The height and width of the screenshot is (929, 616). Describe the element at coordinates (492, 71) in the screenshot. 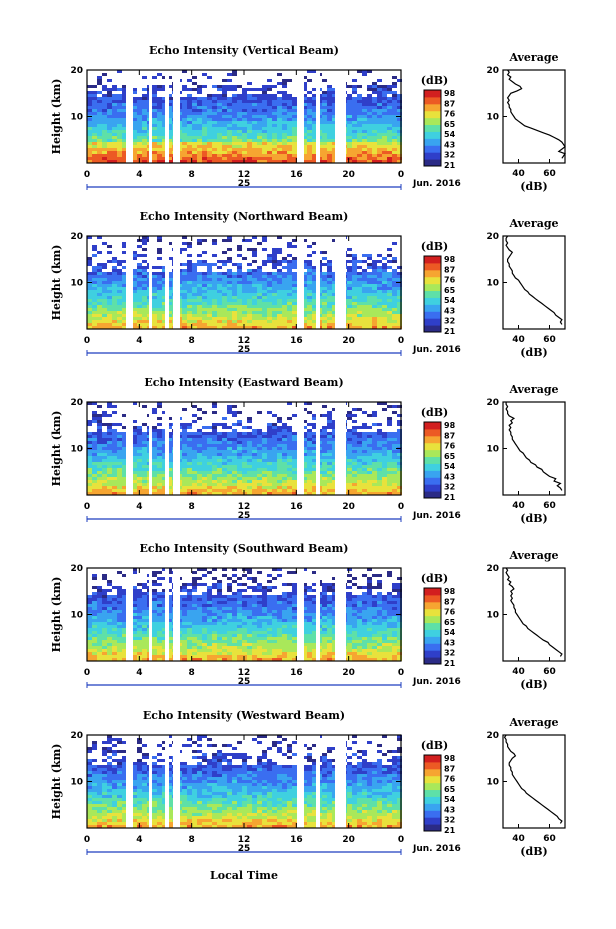

I see `avg-y-tick-label: 20` at that location.